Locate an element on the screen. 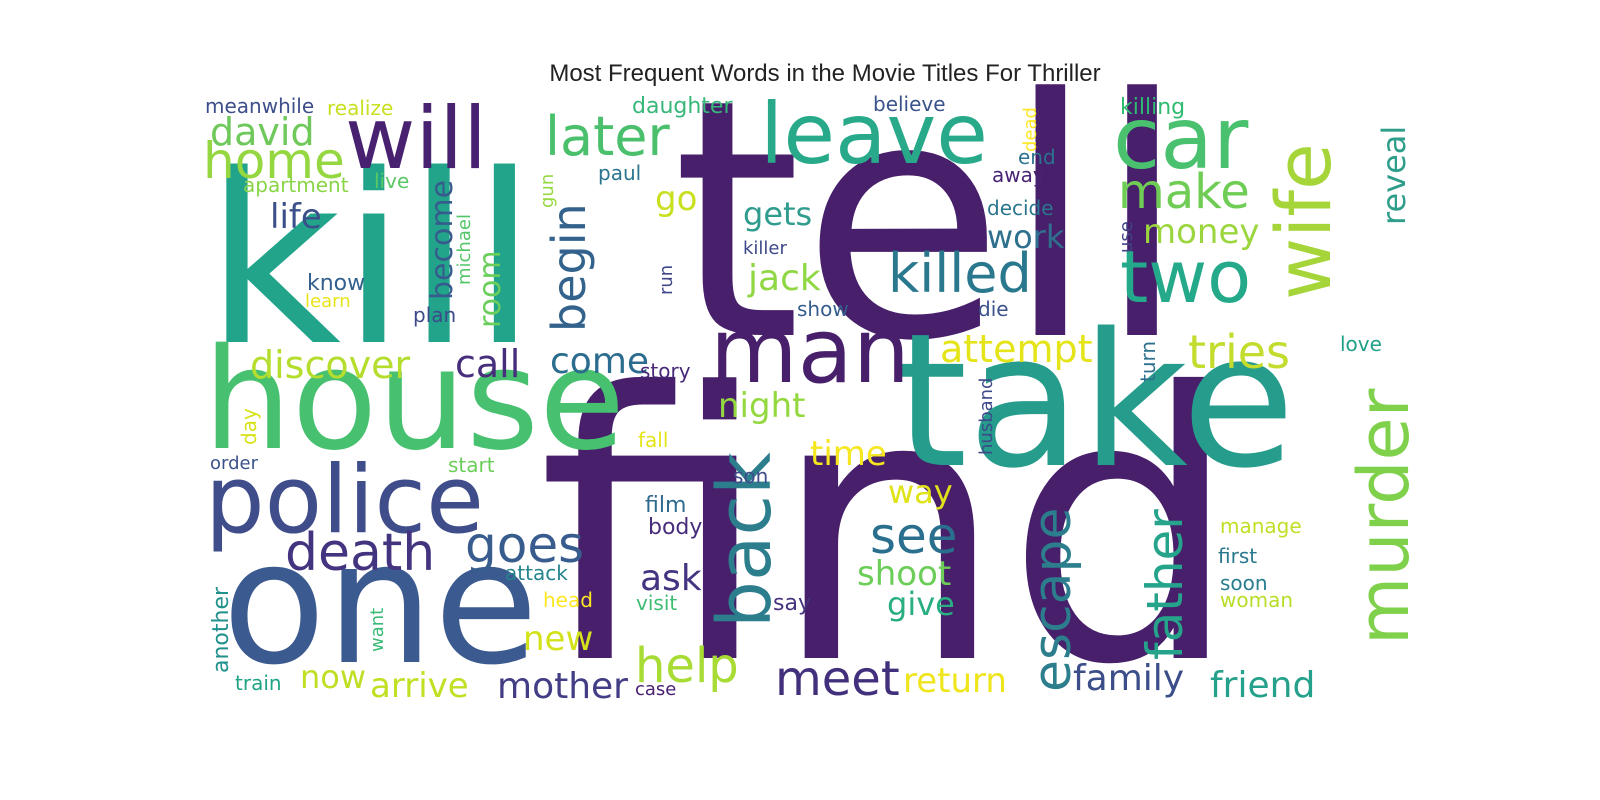 The image size is (1600, 800). word-new: new is located at coordinates (558, 639).